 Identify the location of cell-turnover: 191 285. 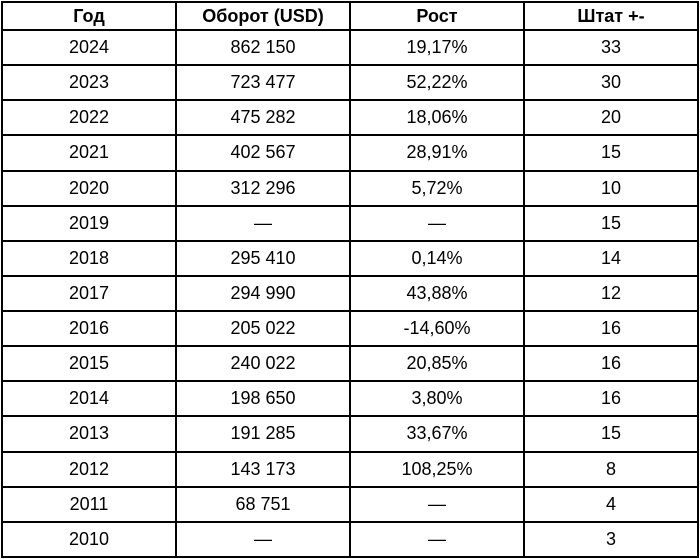
(263, 434).